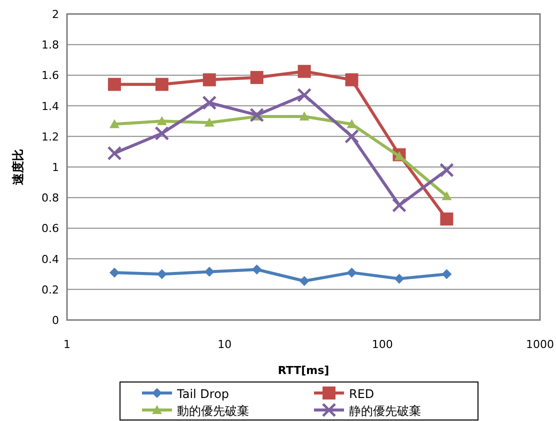 This screenshot has width=556, height=421. Describe the element at coordinates (18, 167) in the screenshot. I see `y-axis-title: 速度比` at that location.